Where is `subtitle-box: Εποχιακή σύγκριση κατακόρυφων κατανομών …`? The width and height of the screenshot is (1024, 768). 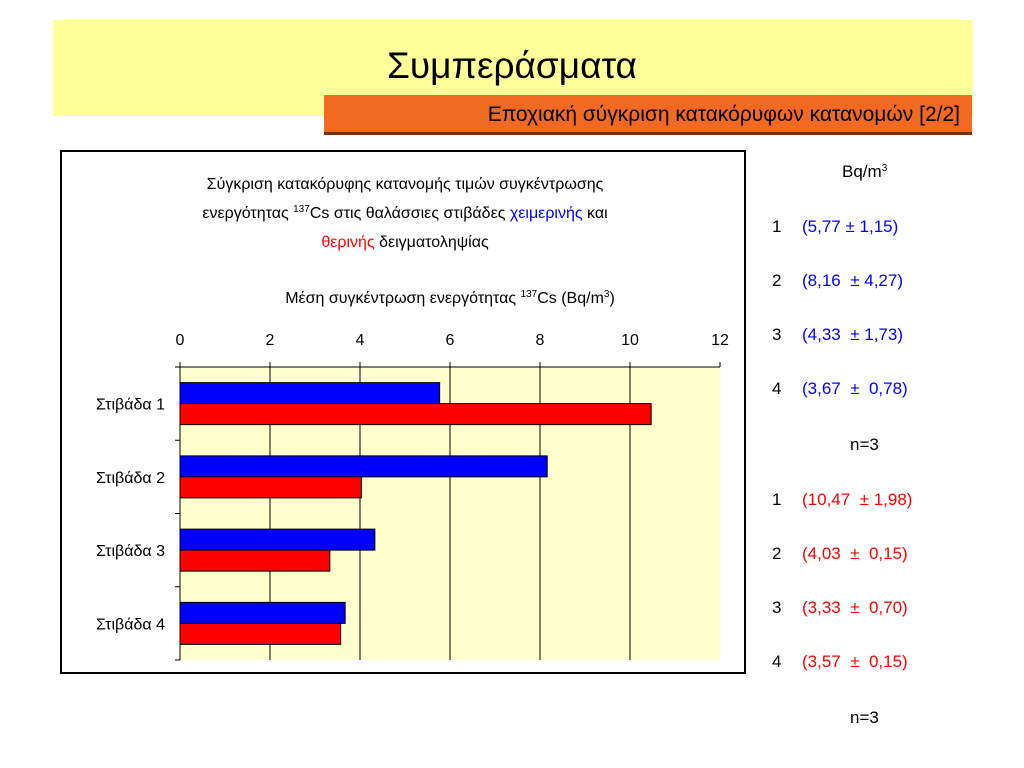 subtitle-box: Εποχιακή σύγκριση κατακόρυφων κατανομών … is located at coordinates (648, 115).